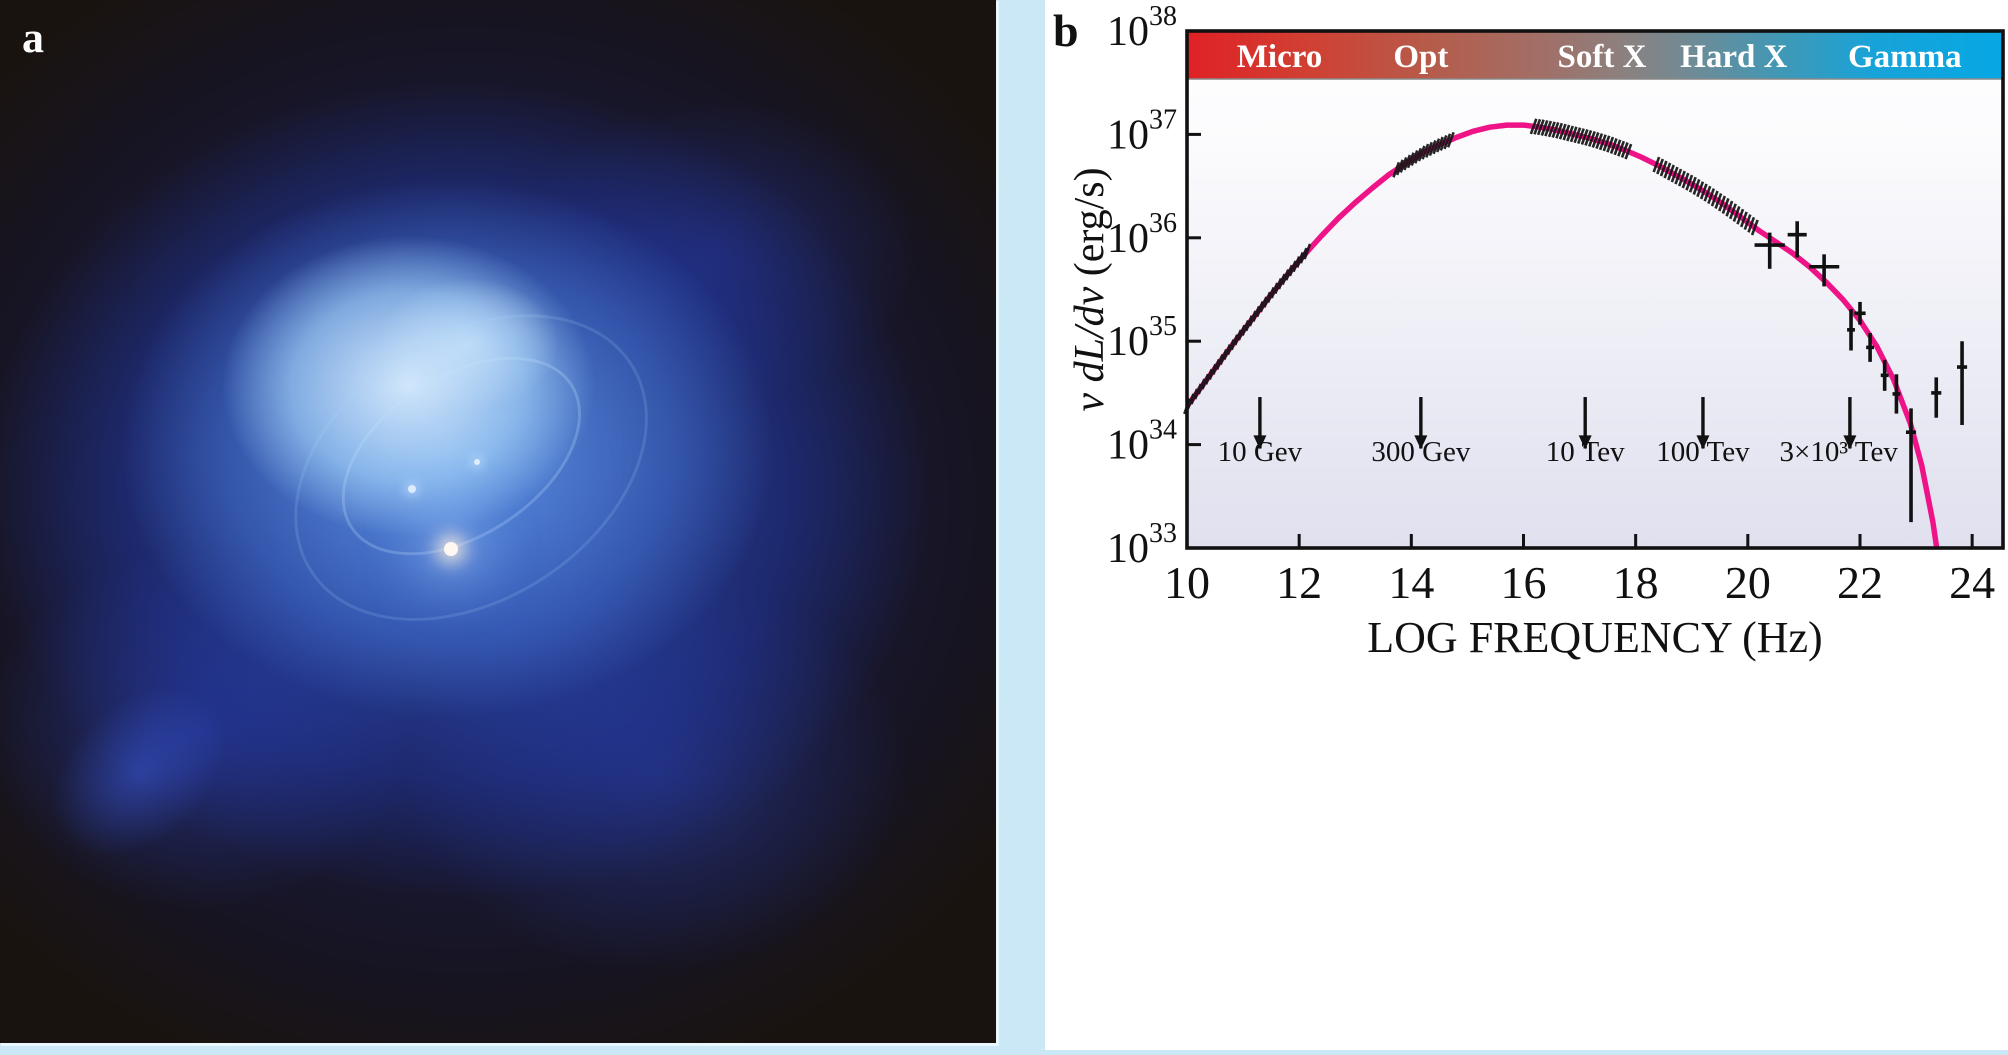 Image resolution: width=2008 pixels, height=1055 pixels. I want to click on energy-marker-label: 100 Tev, so click(1703, 452).